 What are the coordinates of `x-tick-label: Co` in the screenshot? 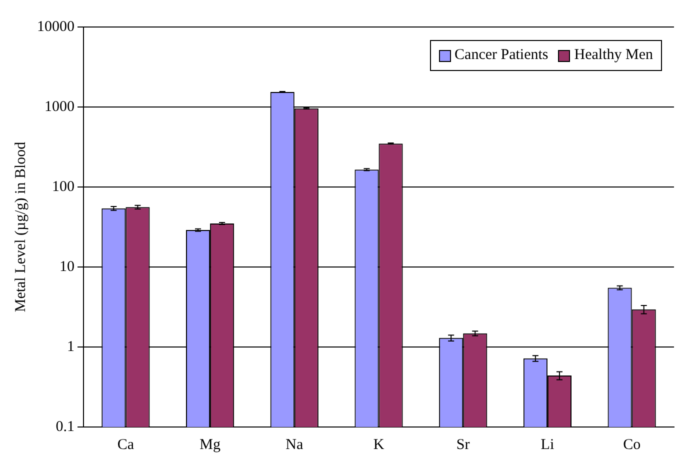 It's located at (632, 444).